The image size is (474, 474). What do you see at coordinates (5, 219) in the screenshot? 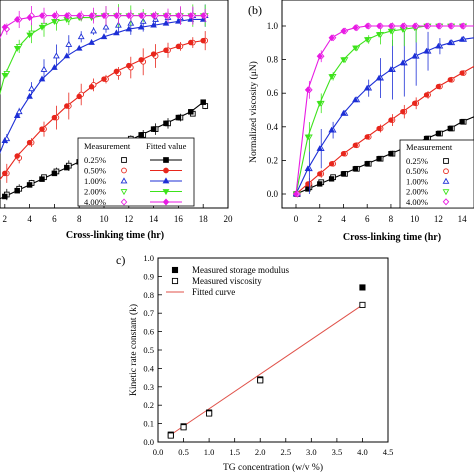
I see `panel-a-x-tick-label: 2` at bounding box center [5, 219].